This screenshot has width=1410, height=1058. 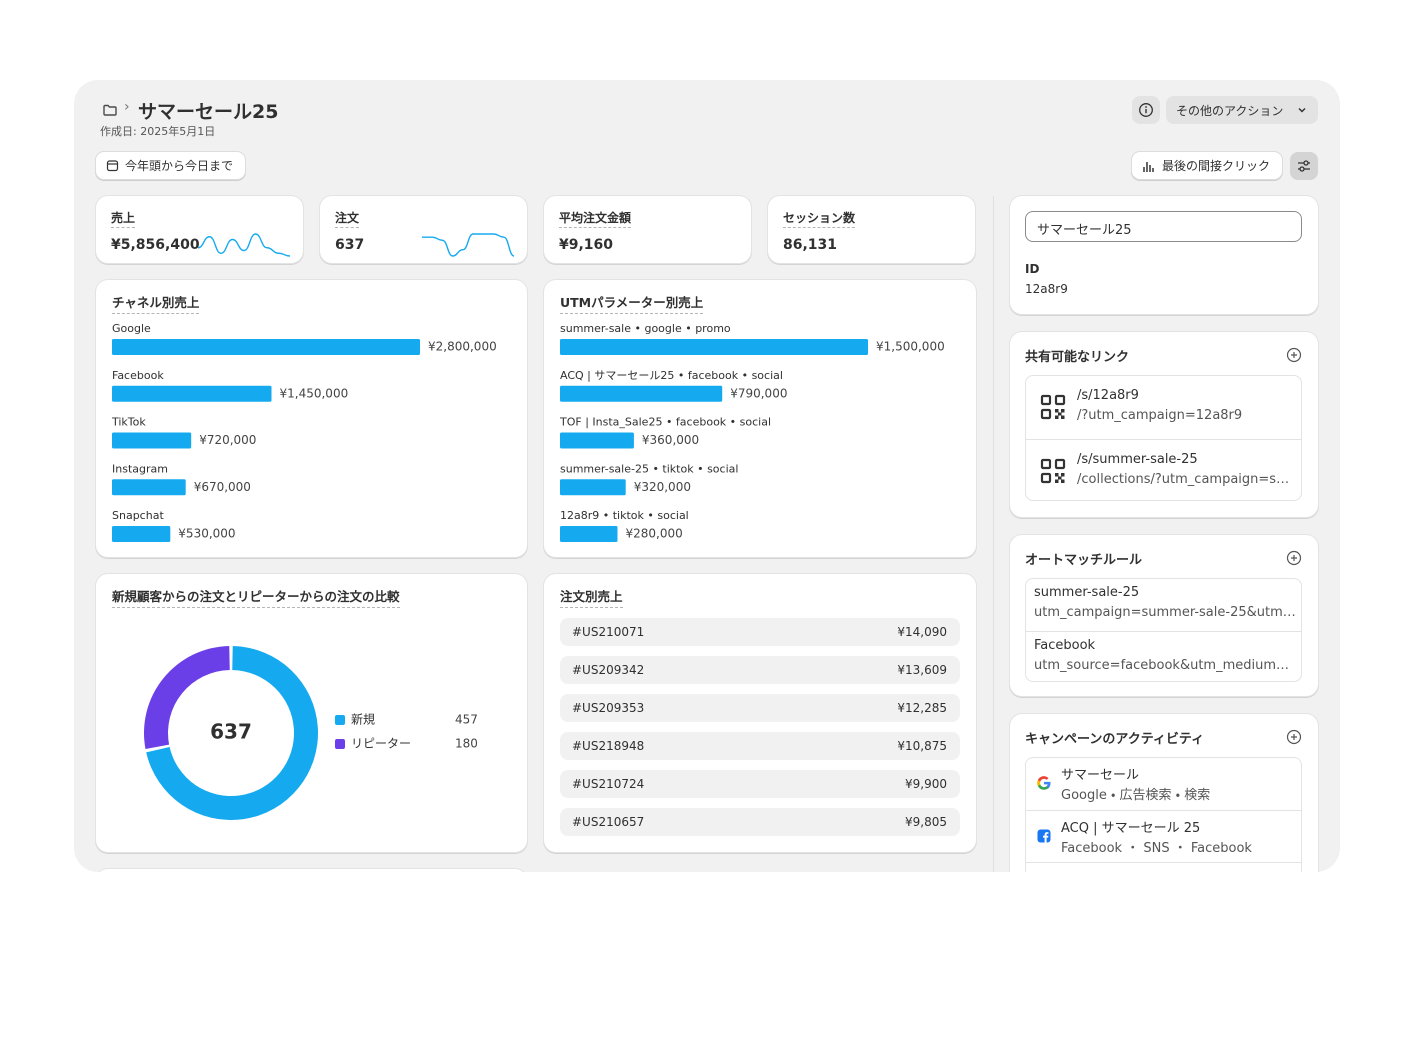 I want to click on attribution-button: 最後の間接クリック, so click(x=1207, y=165).